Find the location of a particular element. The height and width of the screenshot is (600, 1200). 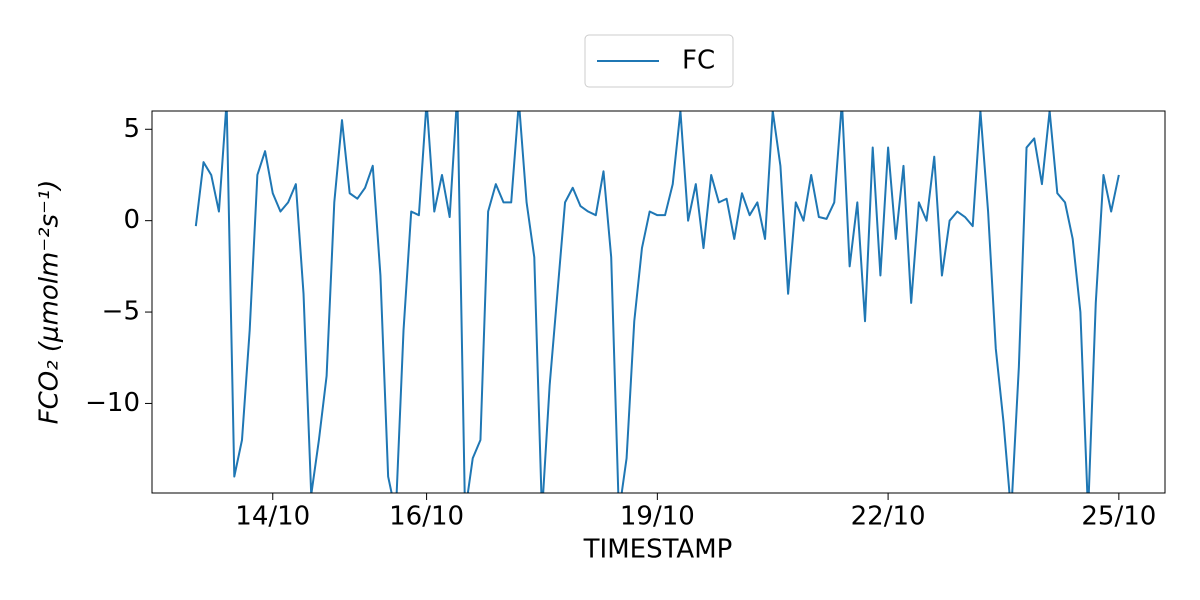

y-tick-label: −5 is located at coordinates (121, 312).